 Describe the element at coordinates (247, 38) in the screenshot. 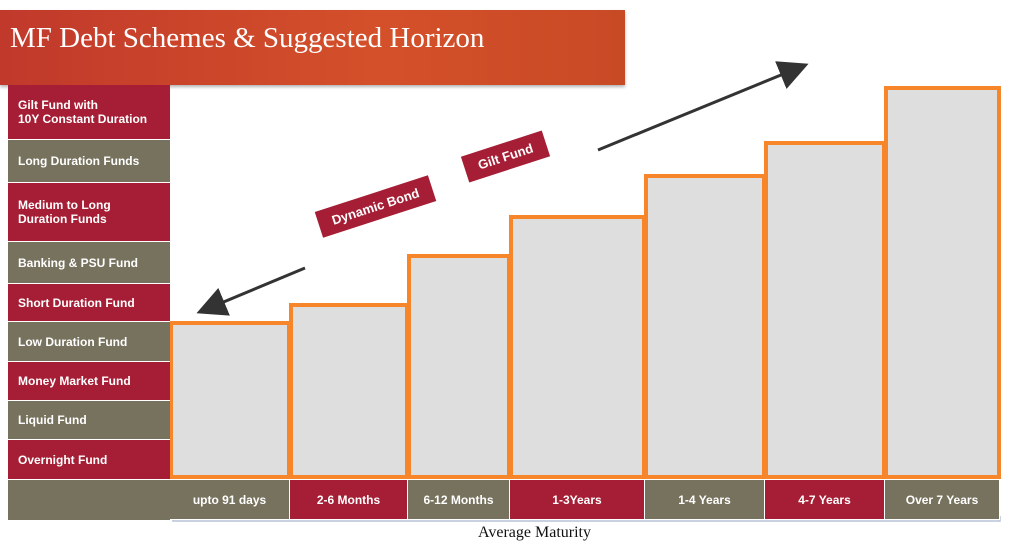

I see `title: MF Debt Schemes & Suggested Horizon` at that location.